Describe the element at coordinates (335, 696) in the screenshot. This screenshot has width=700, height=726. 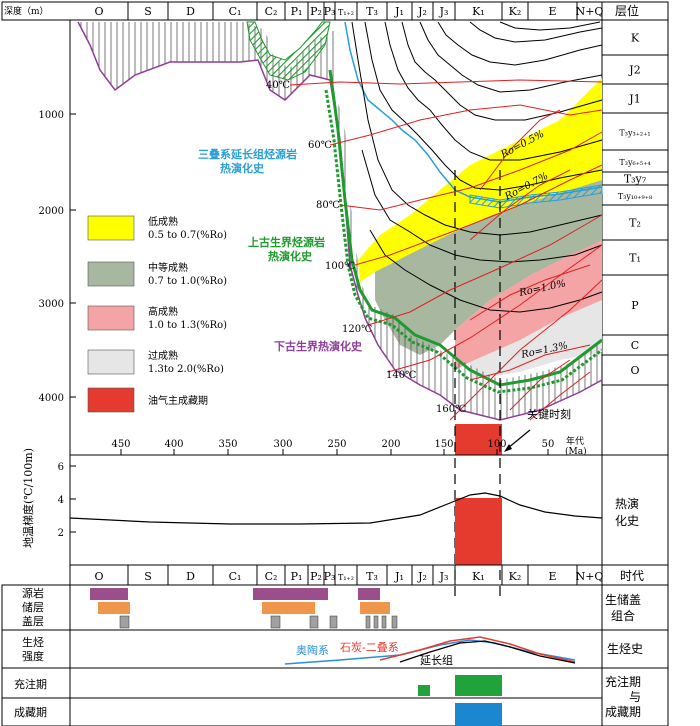
I see `charging-panel: 充注期 成藏期 充注期 与 成藏期` at that location.